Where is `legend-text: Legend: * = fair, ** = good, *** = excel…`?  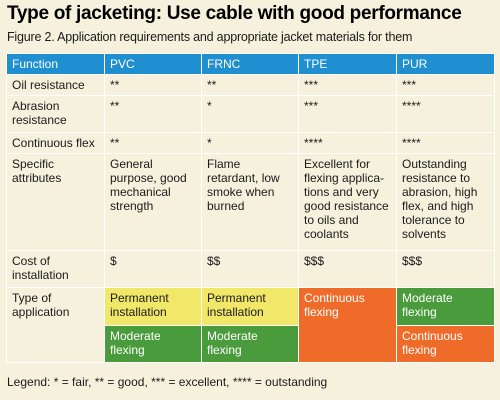
legend-text: Legend: * = fair, ** = good, *** = excel… is located at coordinates (167, 382).